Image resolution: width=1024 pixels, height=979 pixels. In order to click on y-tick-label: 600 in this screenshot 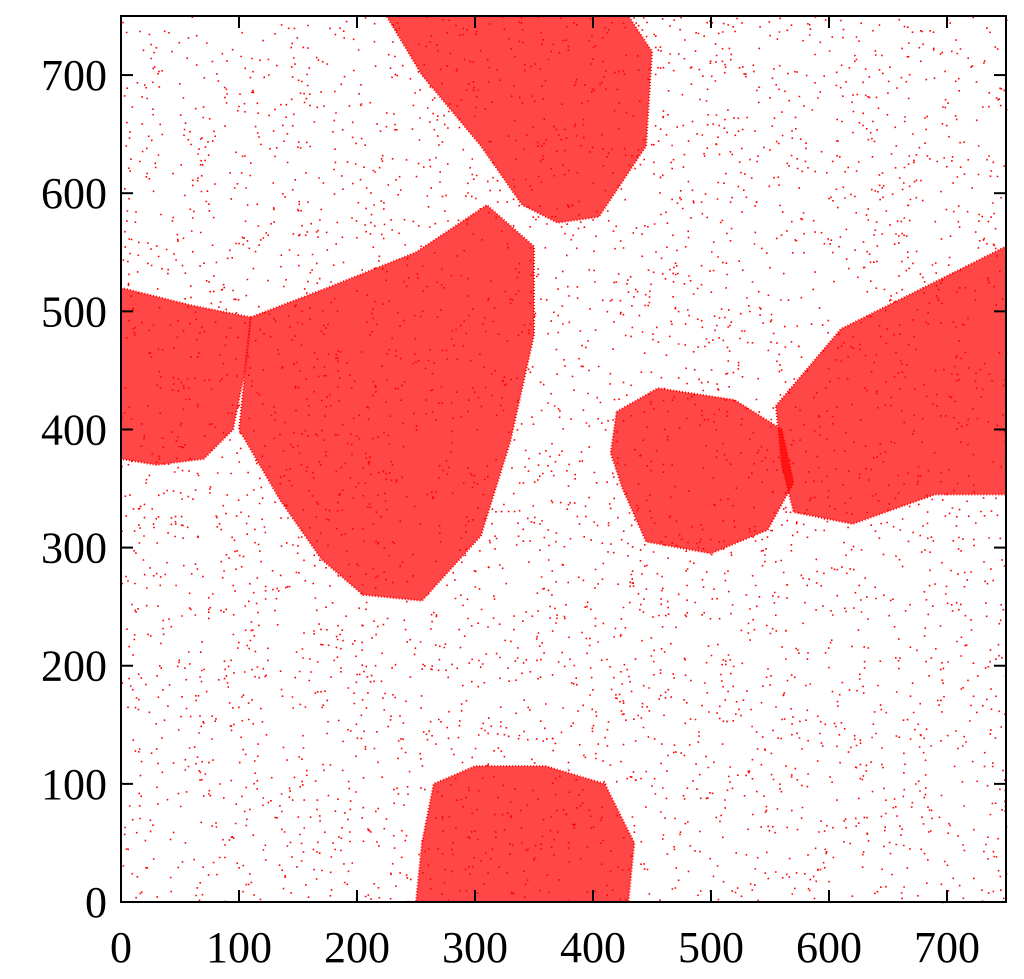, I will do `click(74, 193)`.